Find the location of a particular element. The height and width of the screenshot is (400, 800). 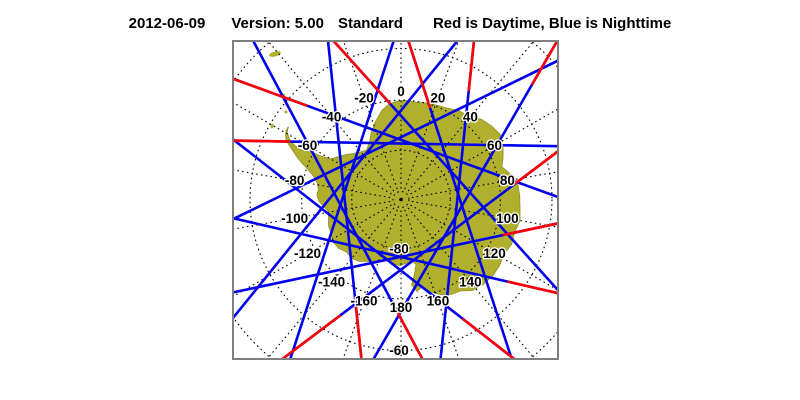

longitude-label: -160 is located at coordinates (364, 300).